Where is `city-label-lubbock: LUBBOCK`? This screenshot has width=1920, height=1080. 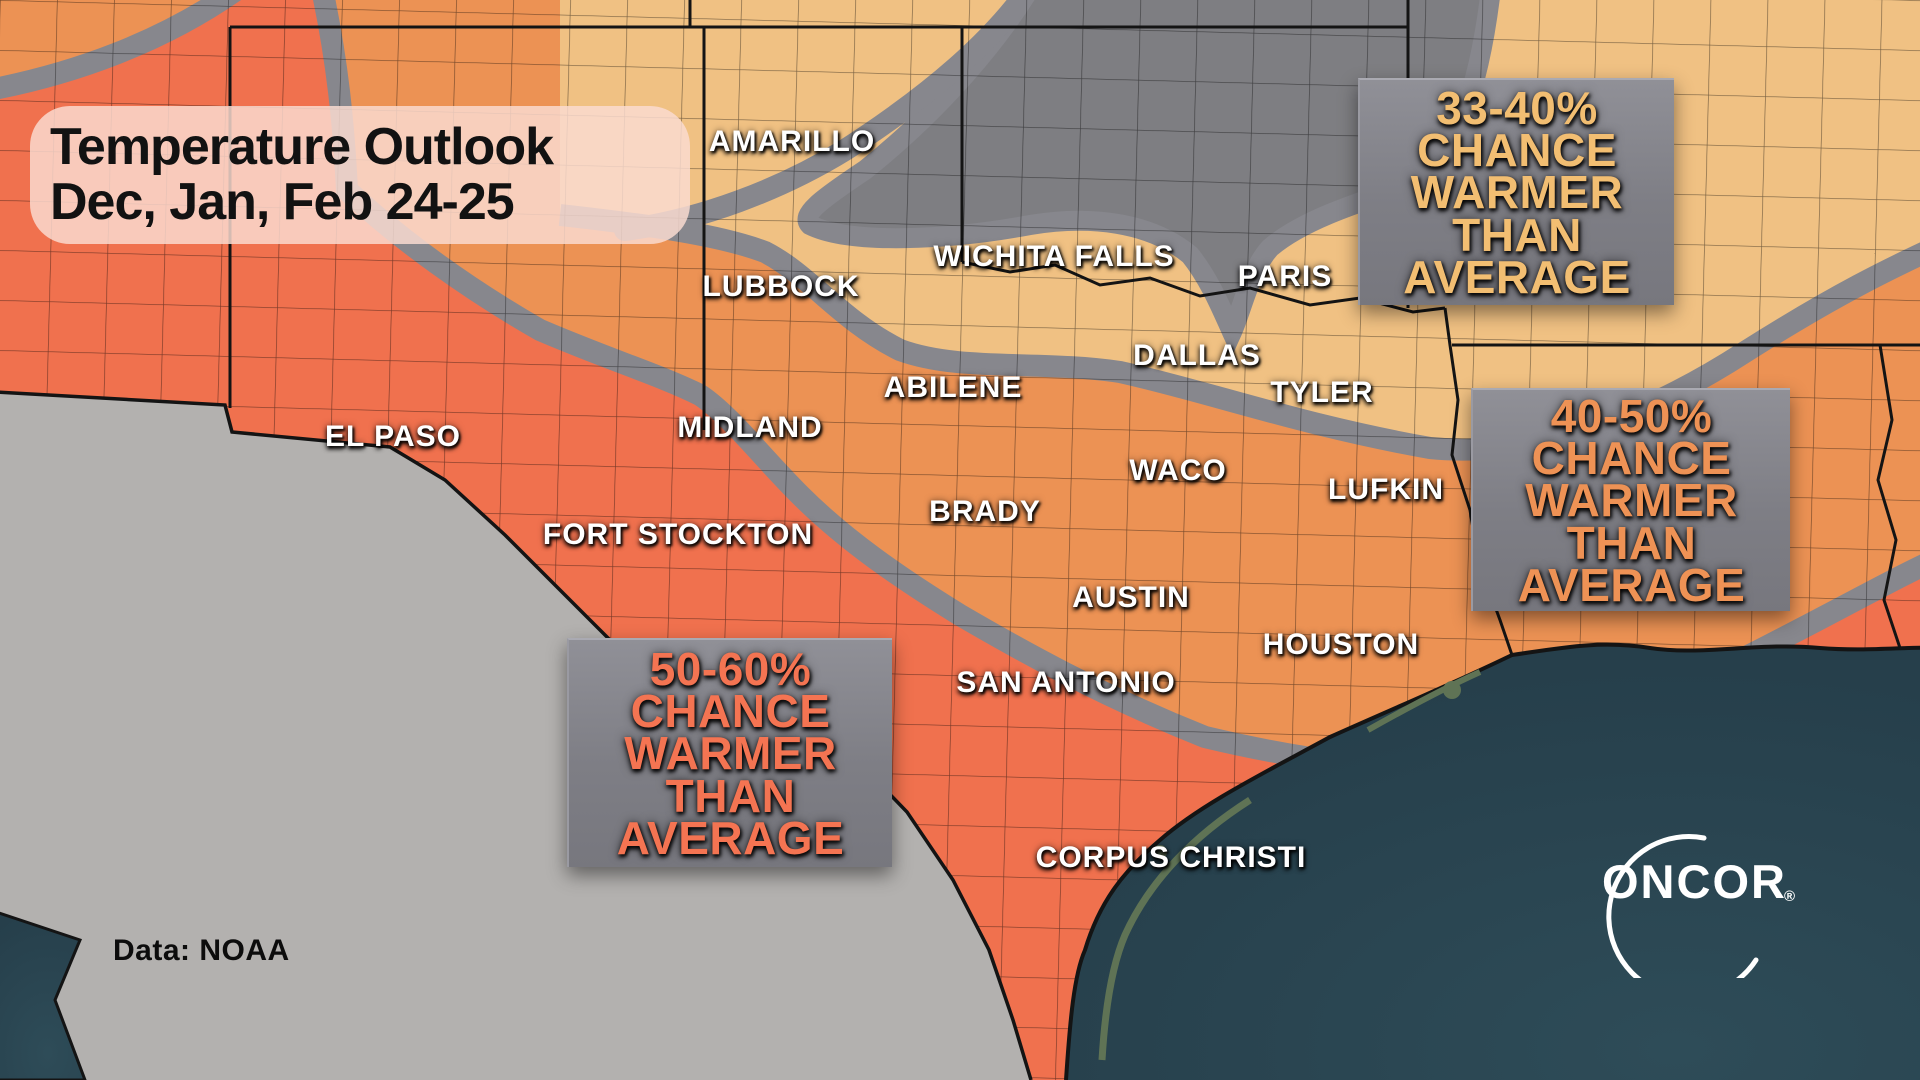
city-label-lubbock: LUBBOCK is located at coordinates (781, 286).